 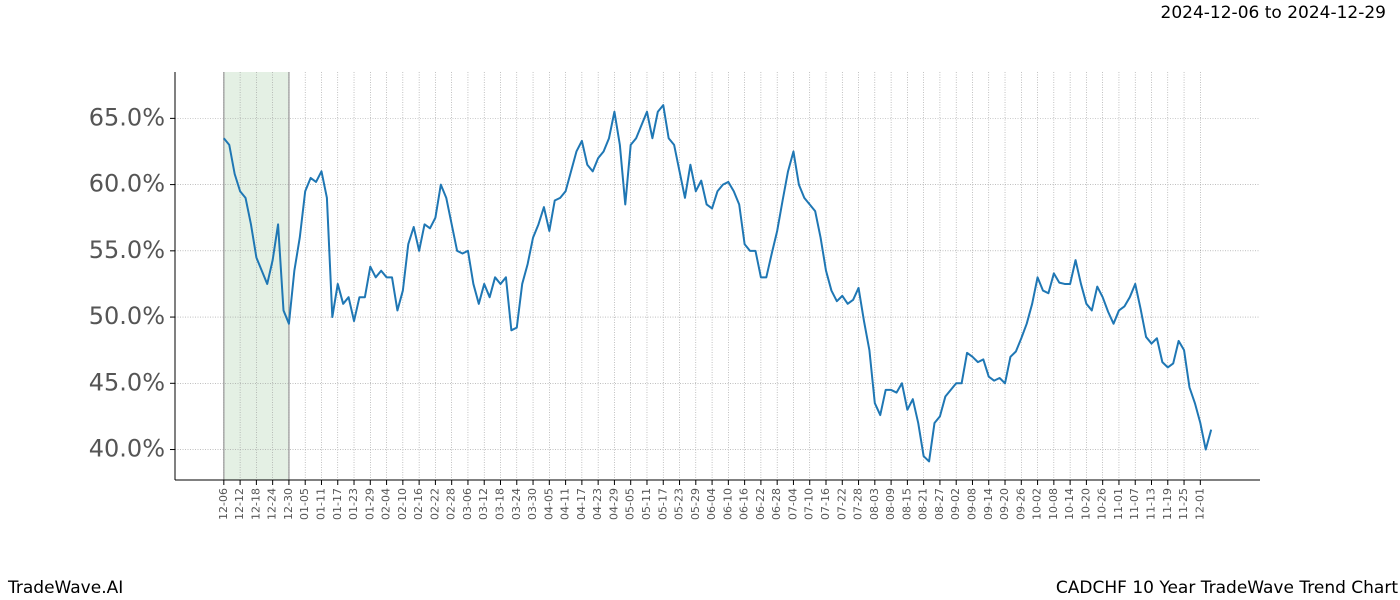 I want to click on x-tick-label: 08-27, so click(x=939, y=504).